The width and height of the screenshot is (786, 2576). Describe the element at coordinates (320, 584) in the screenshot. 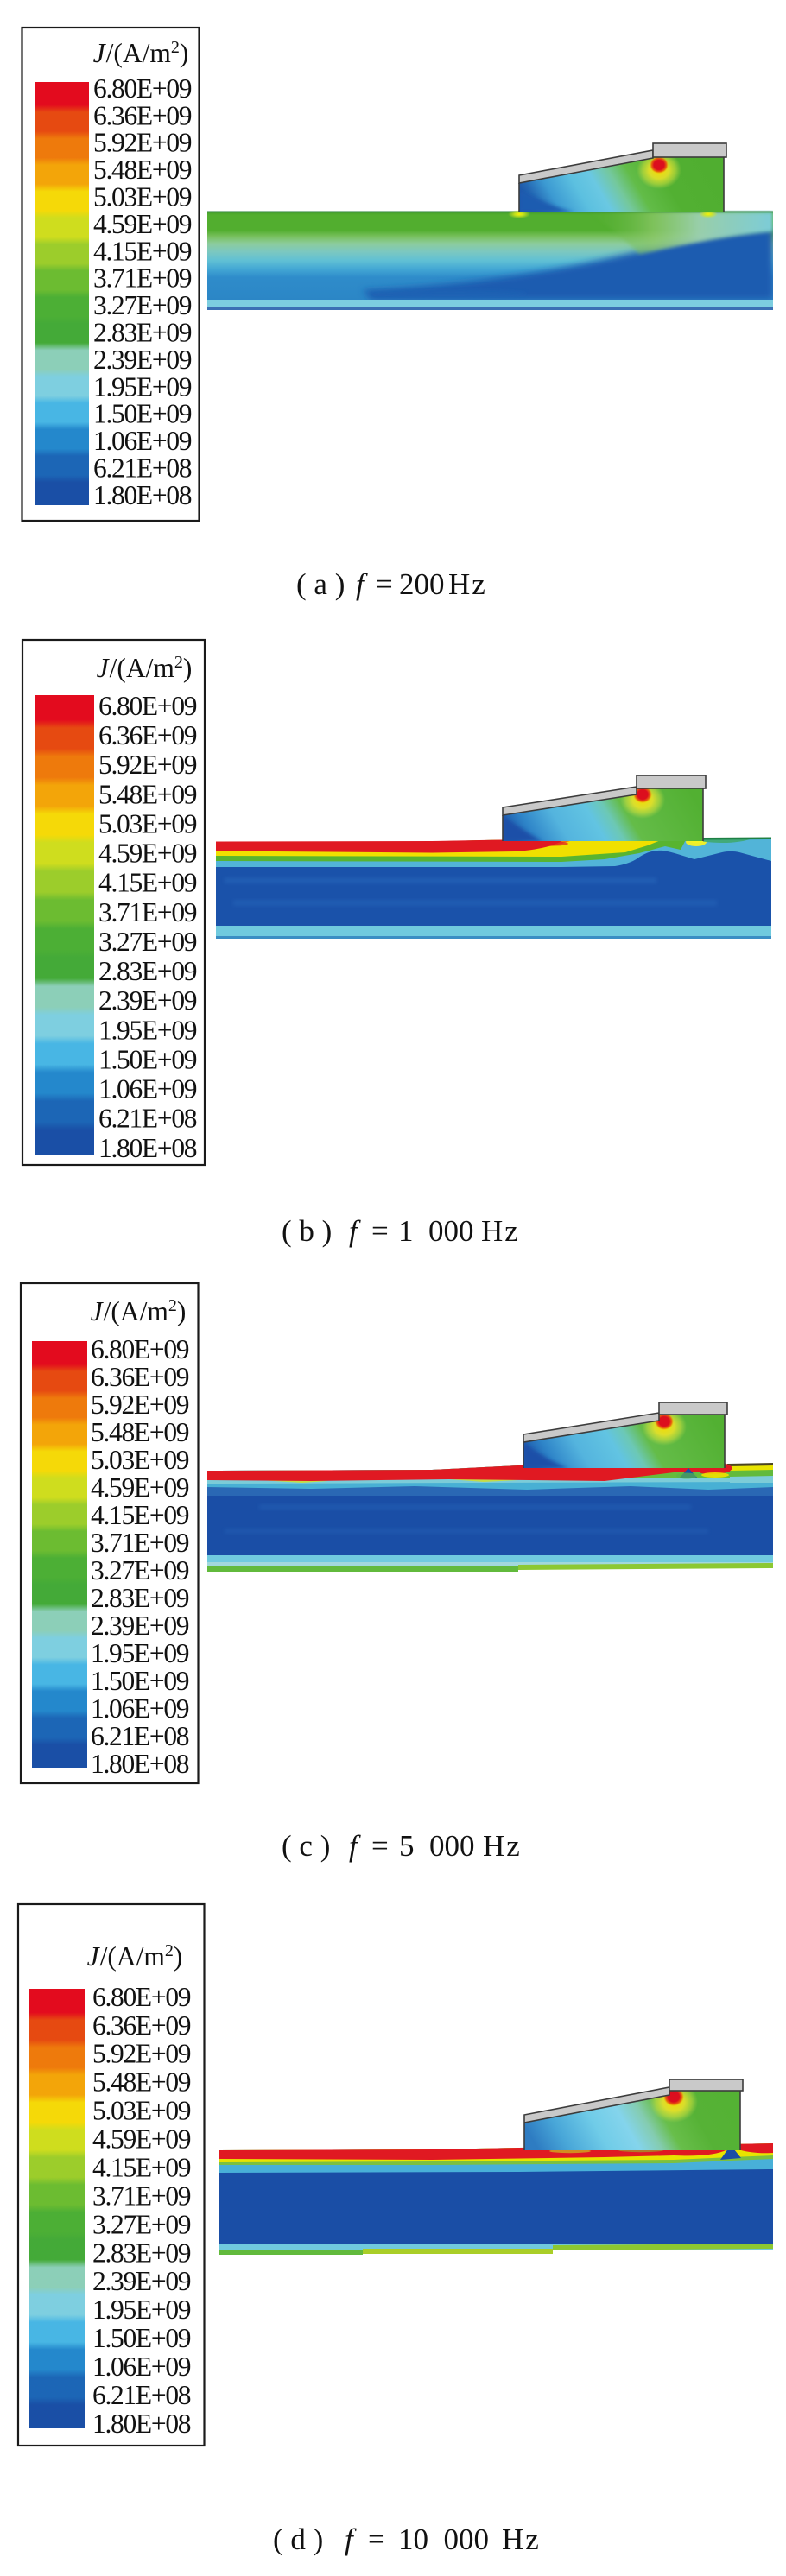

I see `svg-text: ( a )` at that location.